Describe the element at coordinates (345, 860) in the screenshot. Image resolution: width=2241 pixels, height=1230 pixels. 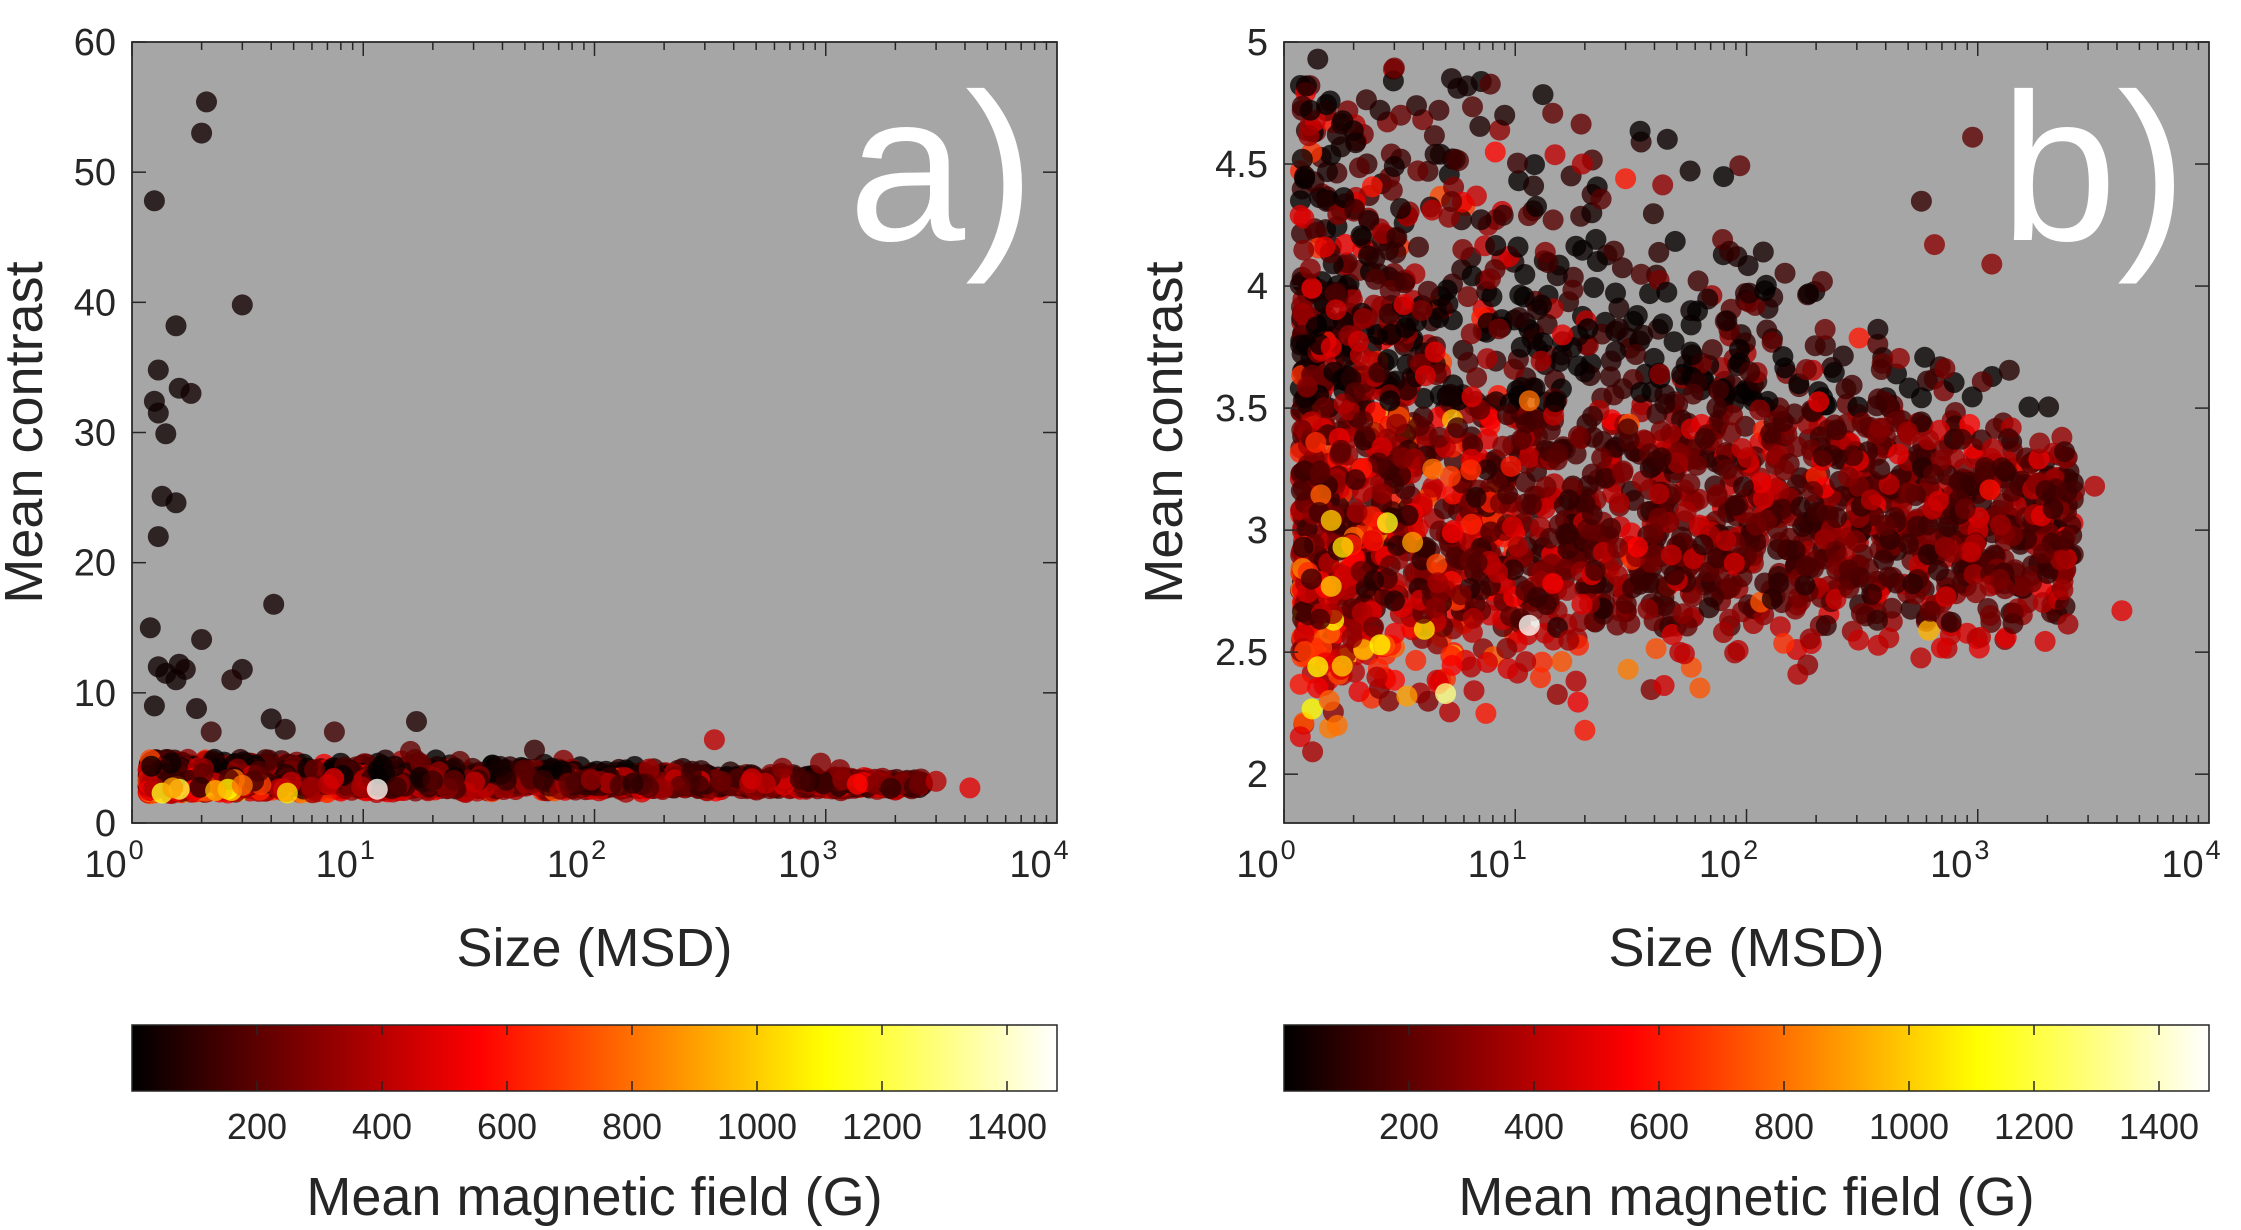
I see `x-tick-label: 10¹` at that location.